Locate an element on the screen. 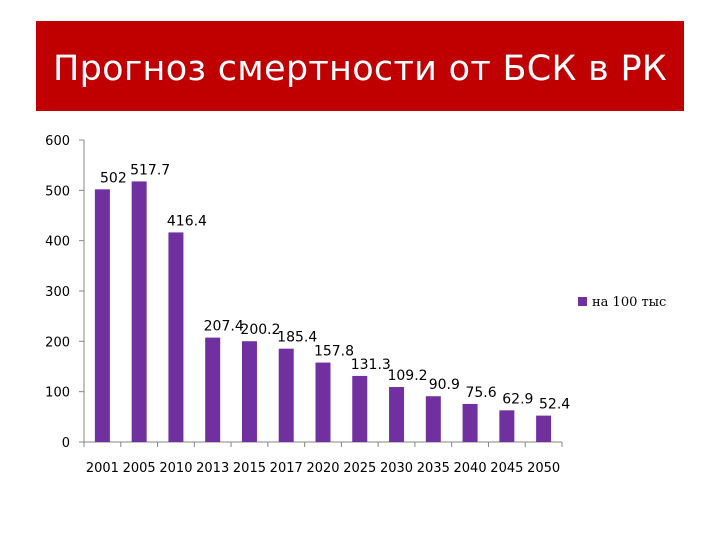  x-tick-label: 2015 is located at coordinates (249, 468).